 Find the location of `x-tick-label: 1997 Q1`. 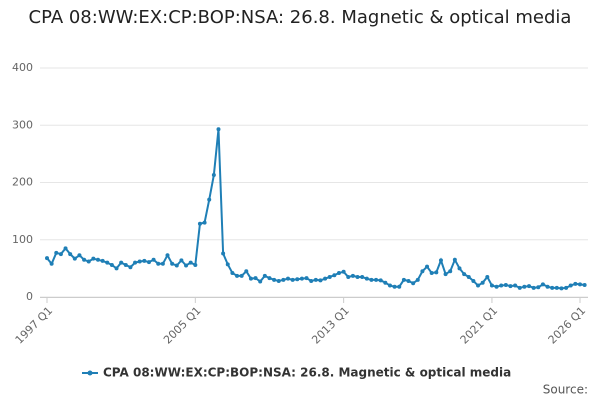

x-tick-label: 1997 Q1 is located at coordinates (34, 325).